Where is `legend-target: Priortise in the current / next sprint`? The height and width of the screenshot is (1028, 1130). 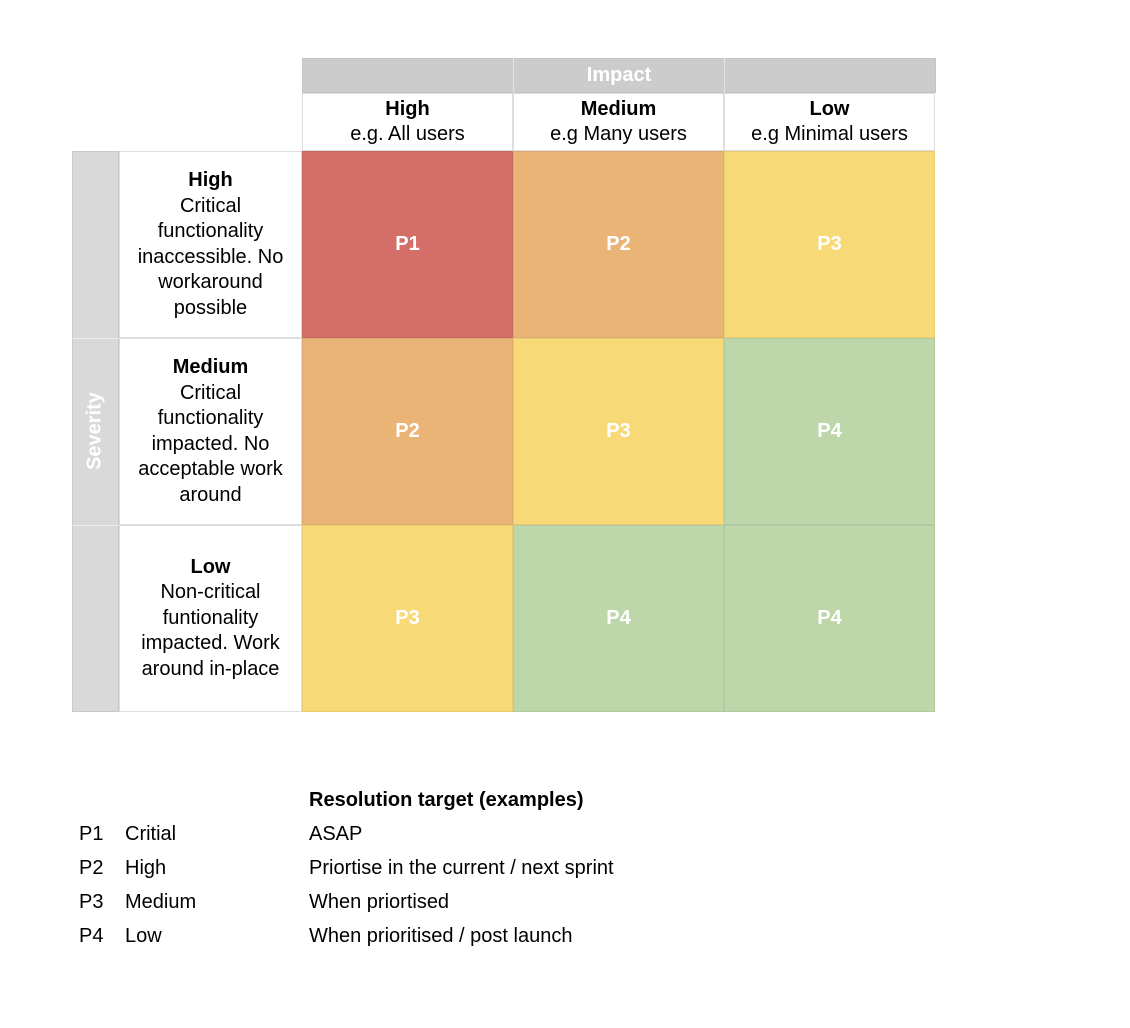
legend-target: Priortise in the current / next sprint is located at coordinates (461, 868).